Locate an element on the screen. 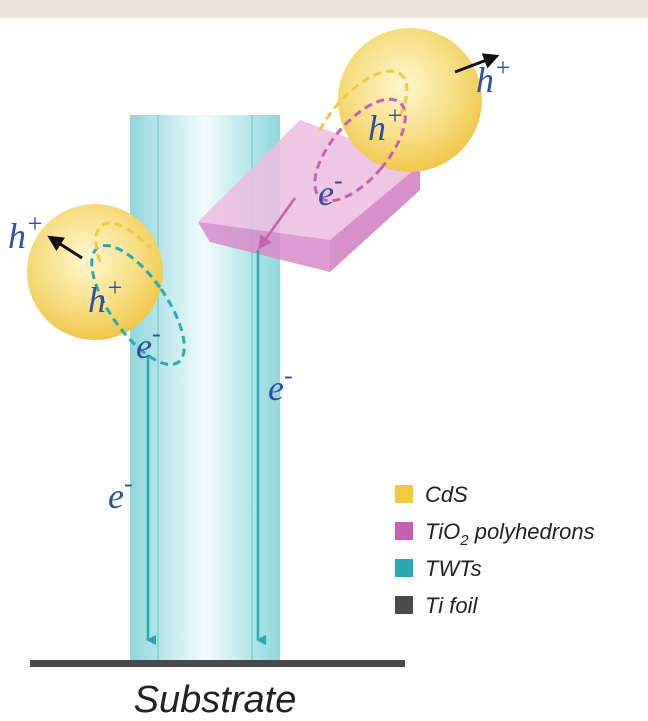 This screenshot has height=721, width=648. substrate-label: Substrate is located at coordinates (215, 700).